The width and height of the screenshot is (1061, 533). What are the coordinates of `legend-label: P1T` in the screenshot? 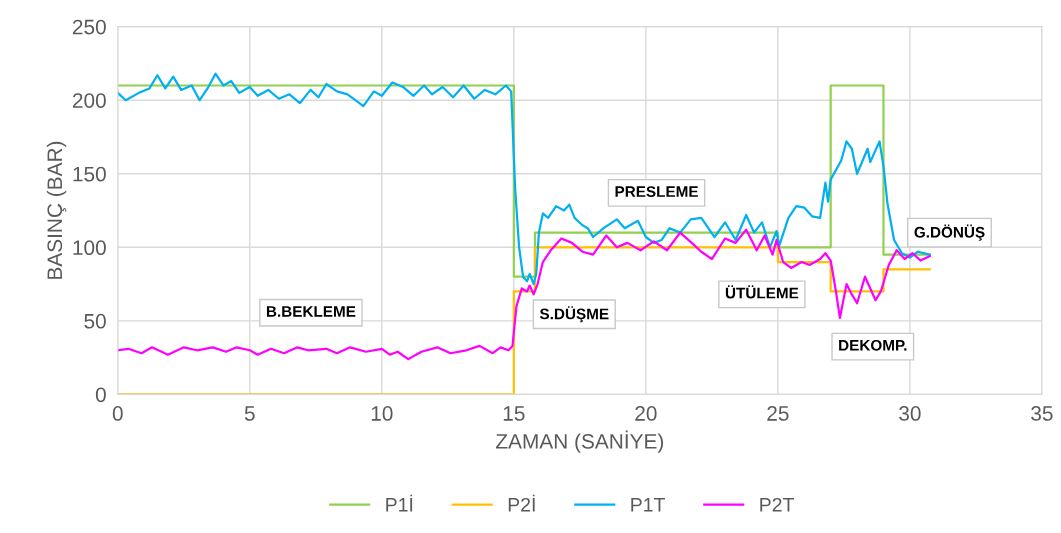 It's located at (648, 505).